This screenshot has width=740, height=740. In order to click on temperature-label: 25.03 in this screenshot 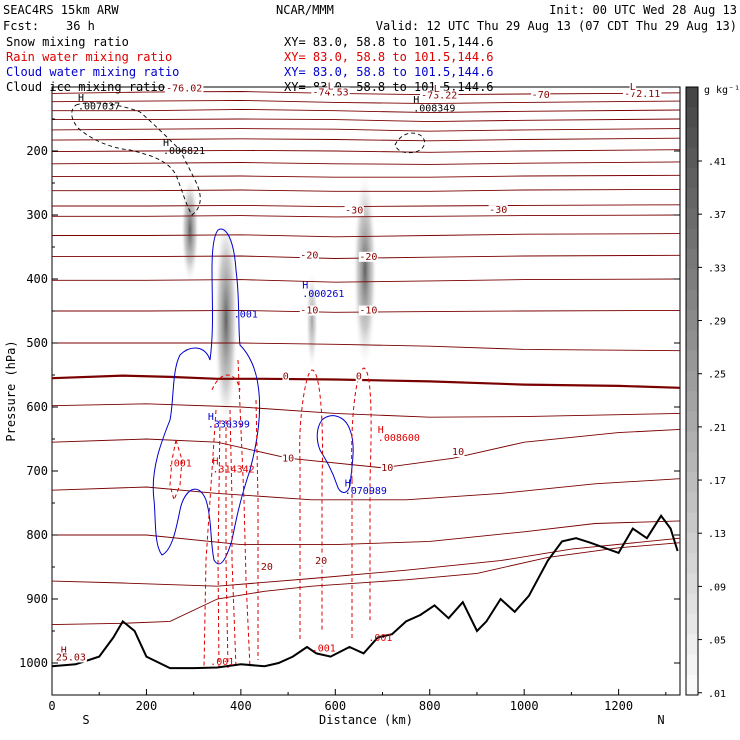, I will do `click(71, 657)`.